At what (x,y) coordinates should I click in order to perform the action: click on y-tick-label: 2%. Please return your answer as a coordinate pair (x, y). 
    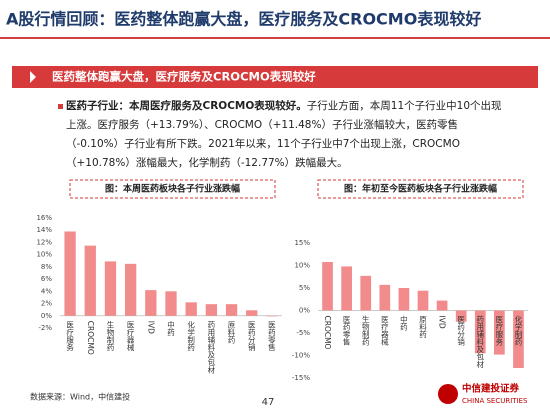
    Looking at the image, I should click on (46, 304).